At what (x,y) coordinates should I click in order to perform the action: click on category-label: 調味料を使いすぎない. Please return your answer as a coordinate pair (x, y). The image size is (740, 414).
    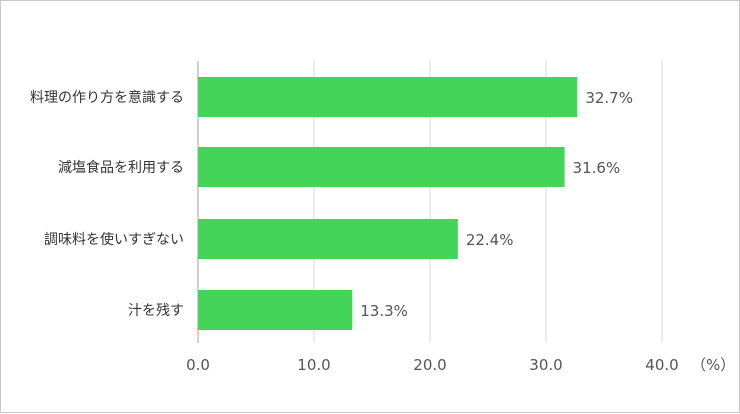
    Looking at the image, I should click on (114, 239).